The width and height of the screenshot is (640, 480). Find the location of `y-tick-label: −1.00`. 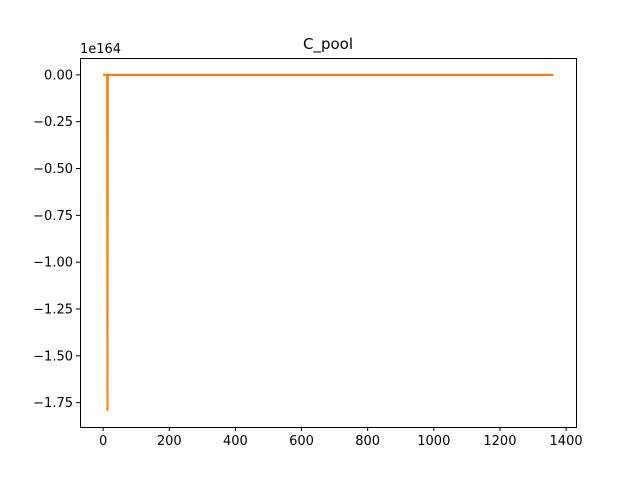

y-tick-label: −1.00 is located at coordinates (53, 263).